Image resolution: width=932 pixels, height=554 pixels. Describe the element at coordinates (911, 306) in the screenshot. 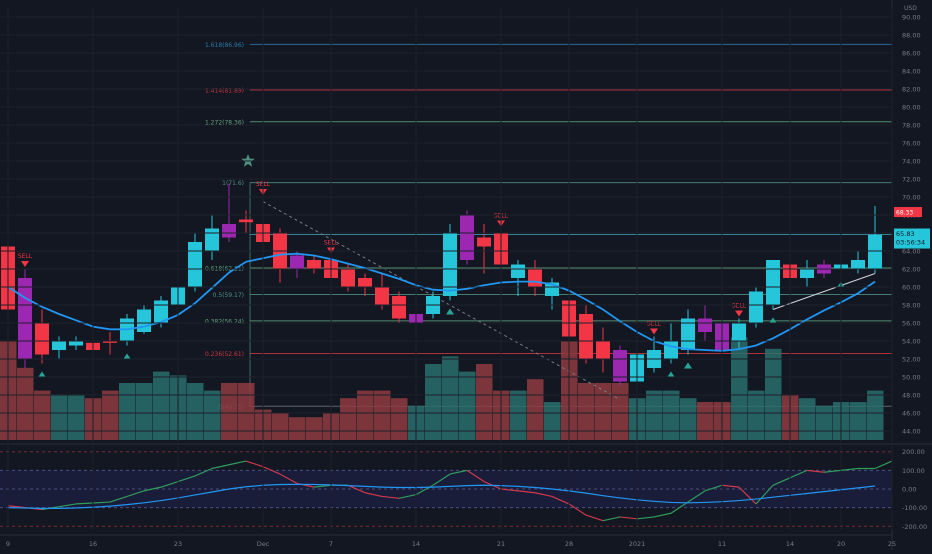

I see `y-tick-label: 58.00` at that location.